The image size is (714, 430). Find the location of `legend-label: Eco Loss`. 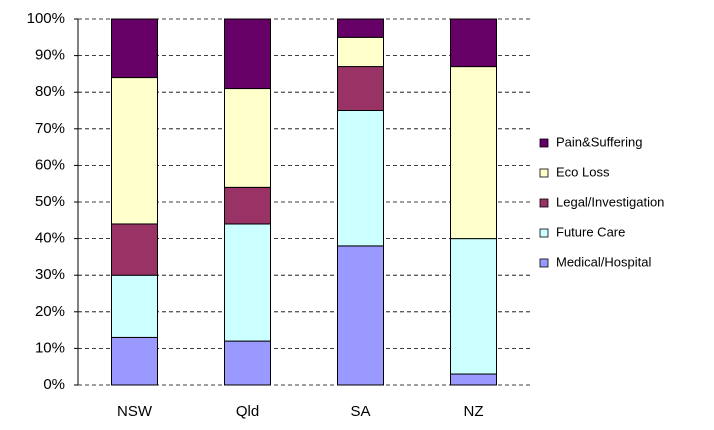

legend-label: Eco Loss is located at coordinates (583, 171).